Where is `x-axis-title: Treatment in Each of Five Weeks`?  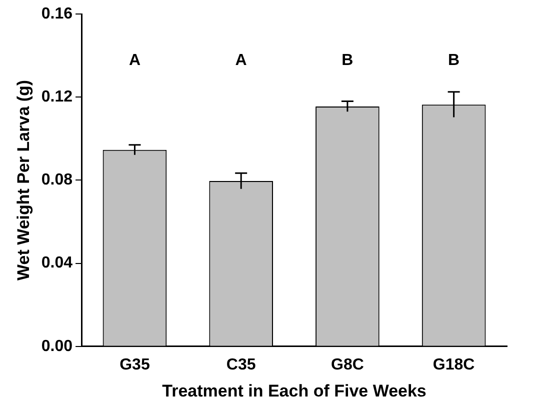 x-axis-title: Treatment in Each of Five Weeks is located at coordinates (294, 390).